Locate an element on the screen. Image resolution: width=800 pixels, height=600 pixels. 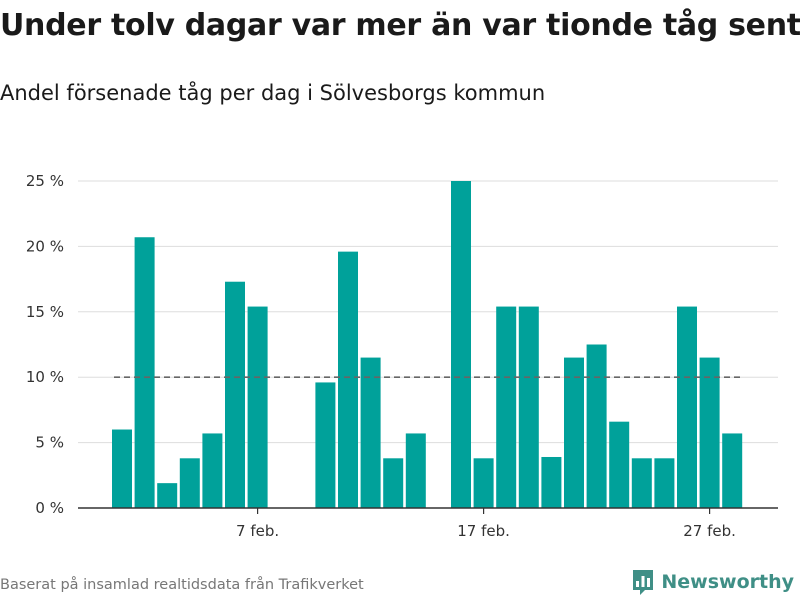
bar-16-feb is located at coordinates (461, 344).